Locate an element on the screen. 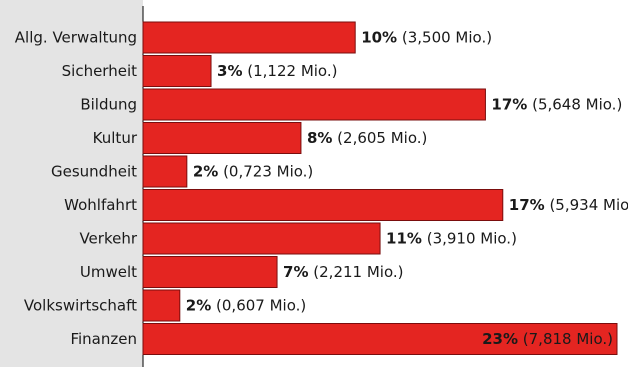 The image size is (628, 367). amount-label: (5,648 Mio.) is located at coordinates (574, 105).